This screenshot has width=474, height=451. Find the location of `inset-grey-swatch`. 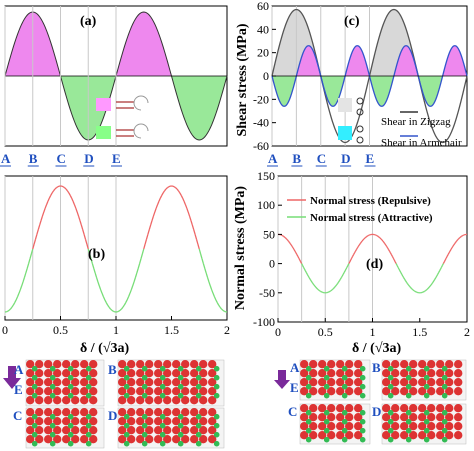

inset-grey-swatch is located at coordinates (345, 105).